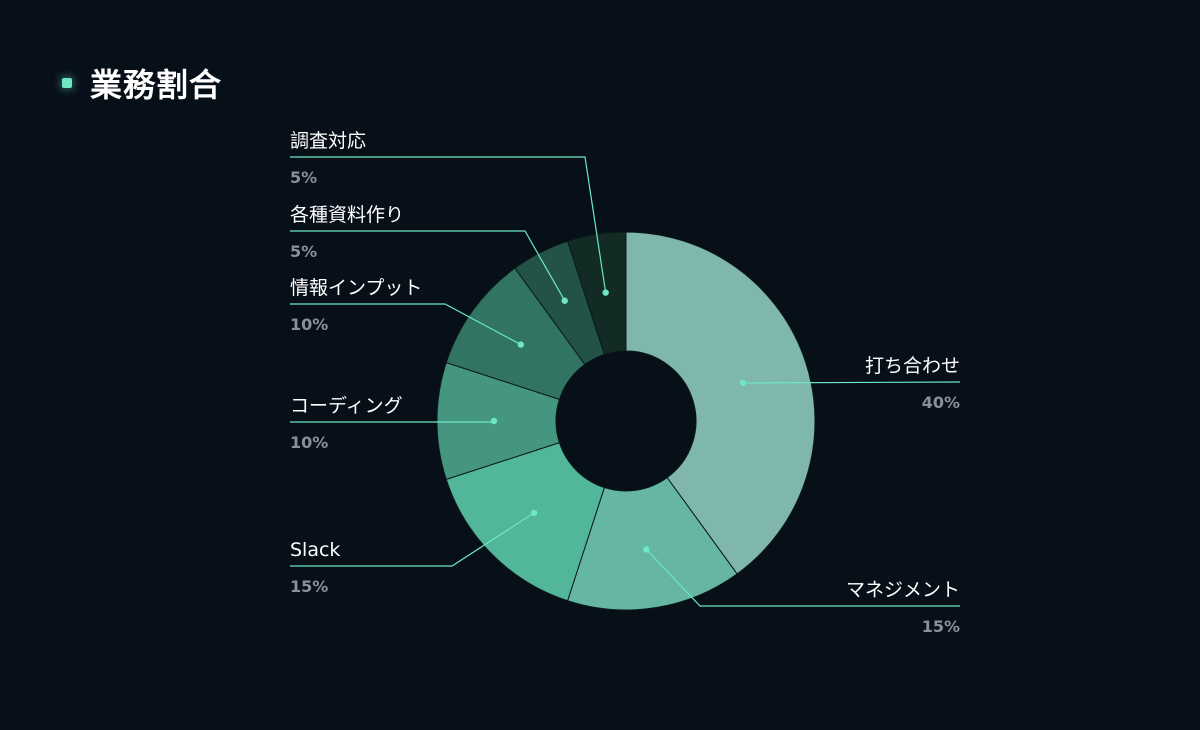 The width and height of the screenshot is (1200, 730). What do you see at coordinates (941, 402) in the screenshot?
I see `slice-percent-1: 40%` at bounding box center [941, 402].